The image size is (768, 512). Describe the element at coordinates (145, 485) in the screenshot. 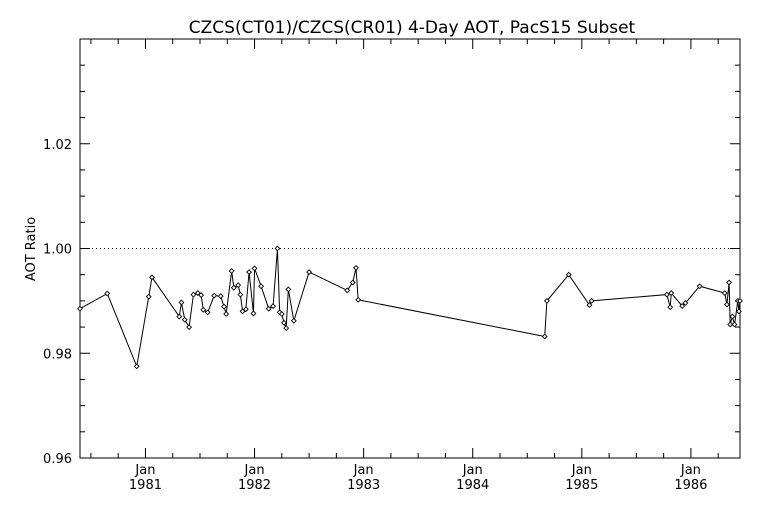

I see `x-tick-label-year: 1981` at that location.